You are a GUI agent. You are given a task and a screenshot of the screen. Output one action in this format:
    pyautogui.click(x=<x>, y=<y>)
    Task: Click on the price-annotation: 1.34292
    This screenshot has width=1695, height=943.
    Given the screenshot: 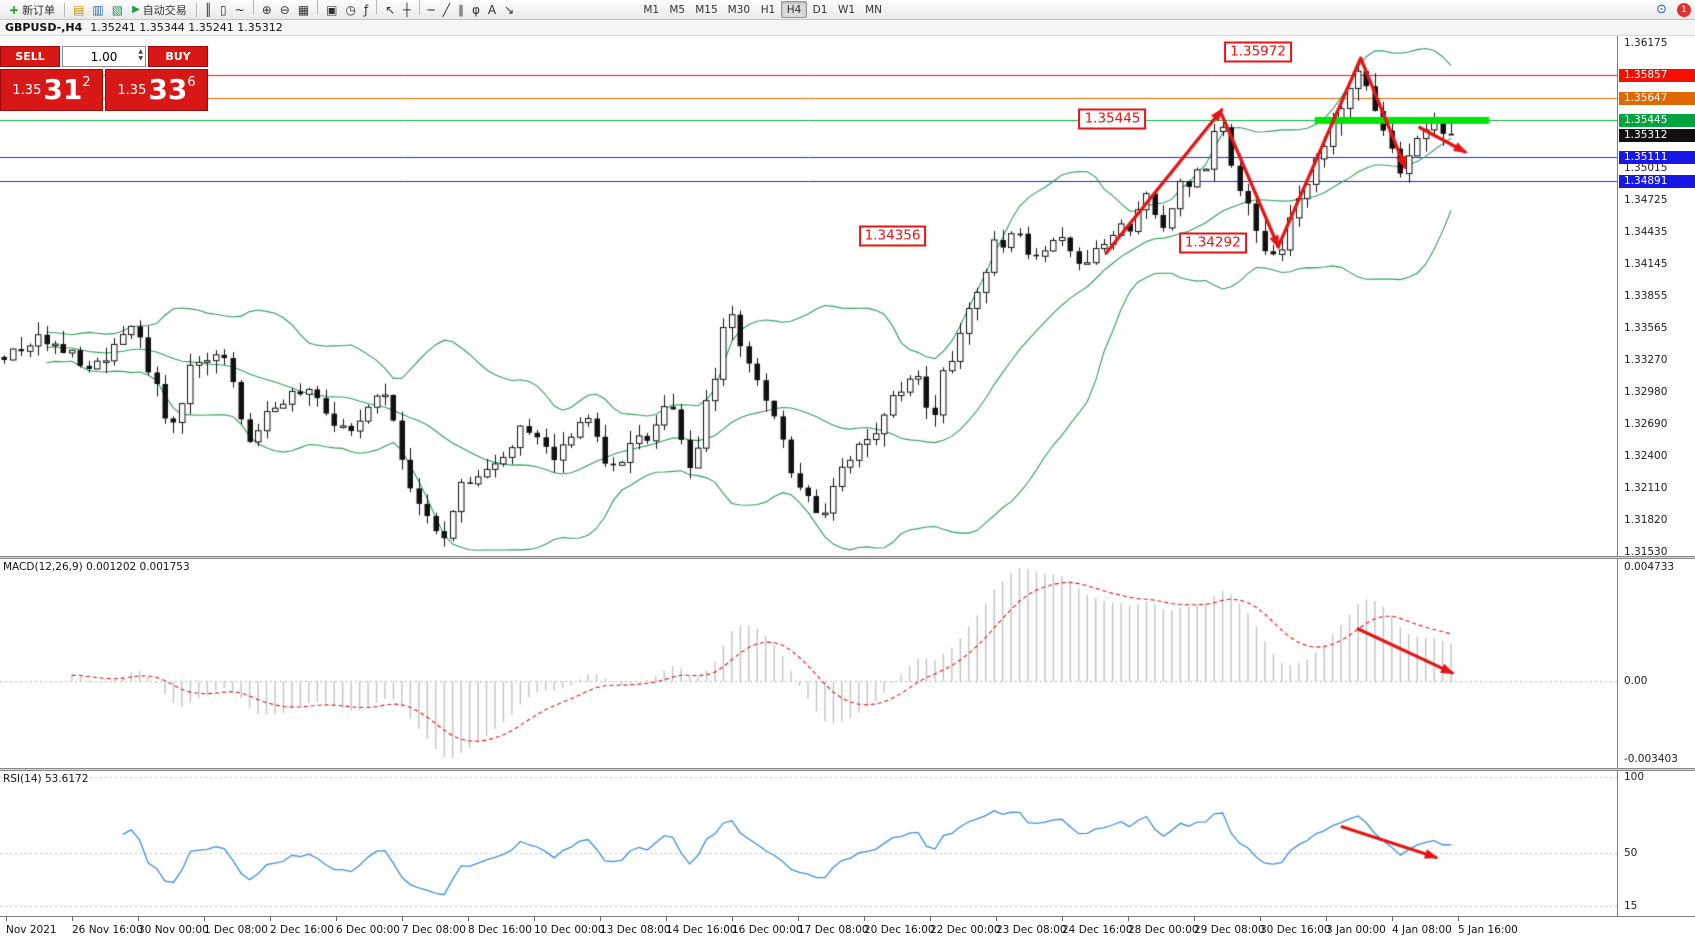 What is the action you would take?
    pyautogui.click(x=1212, y=243)
    